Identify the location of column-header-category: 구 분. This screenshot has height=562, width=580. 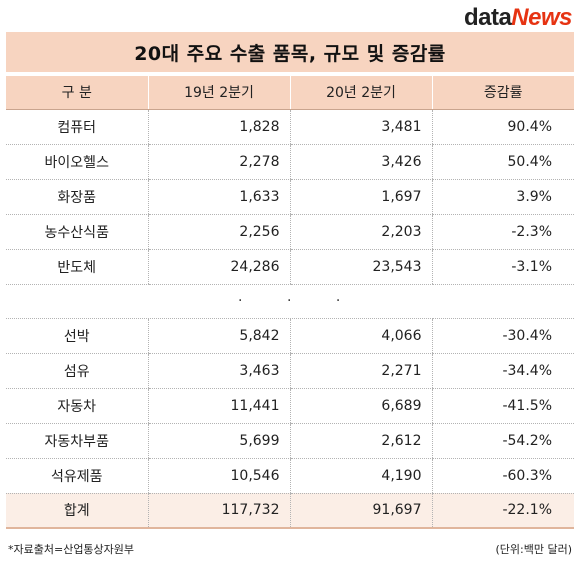
(77, 93).